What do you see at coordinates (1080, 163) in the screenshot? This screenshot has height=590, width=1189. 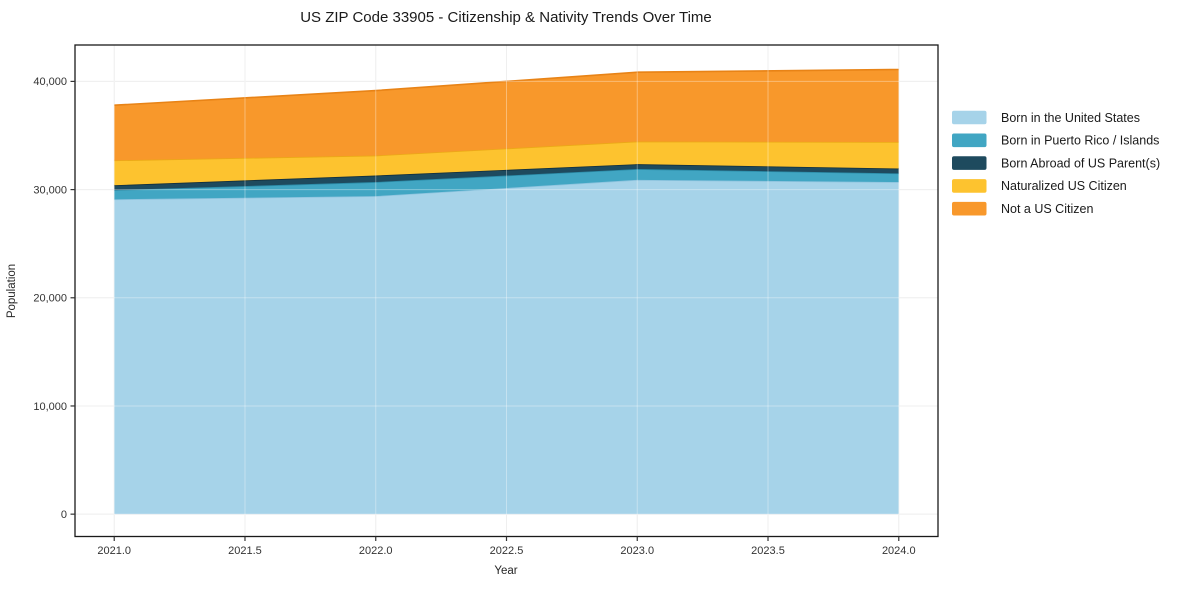 I see `legend-item-label: Born Abroad of US Parent(s)` at bounding box center [1080, 163].